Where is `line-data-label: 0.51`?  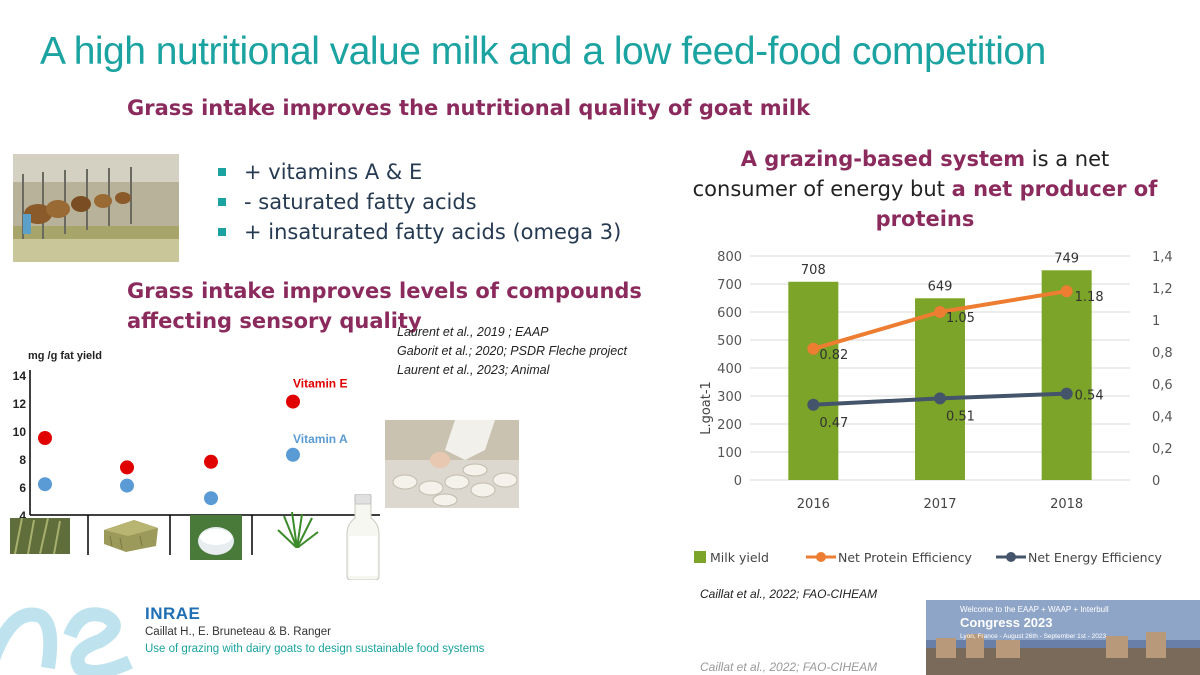
line-data-label: 0.51 is located at coordinates (960, 416).